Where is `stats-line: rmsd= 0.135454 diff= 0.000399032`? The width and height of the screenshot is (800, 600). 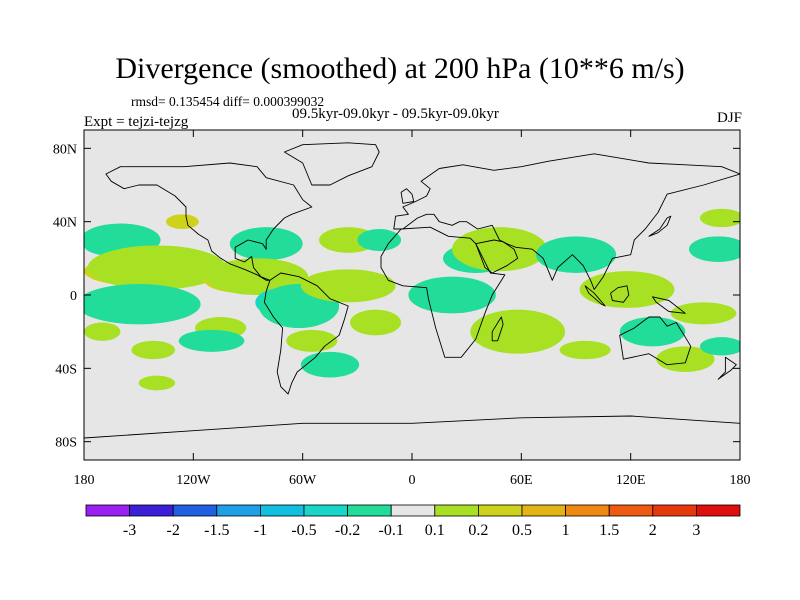 stats-line: rmsd= 0.135454 diff= 0.000399032 is located at coordinates (228, 101).